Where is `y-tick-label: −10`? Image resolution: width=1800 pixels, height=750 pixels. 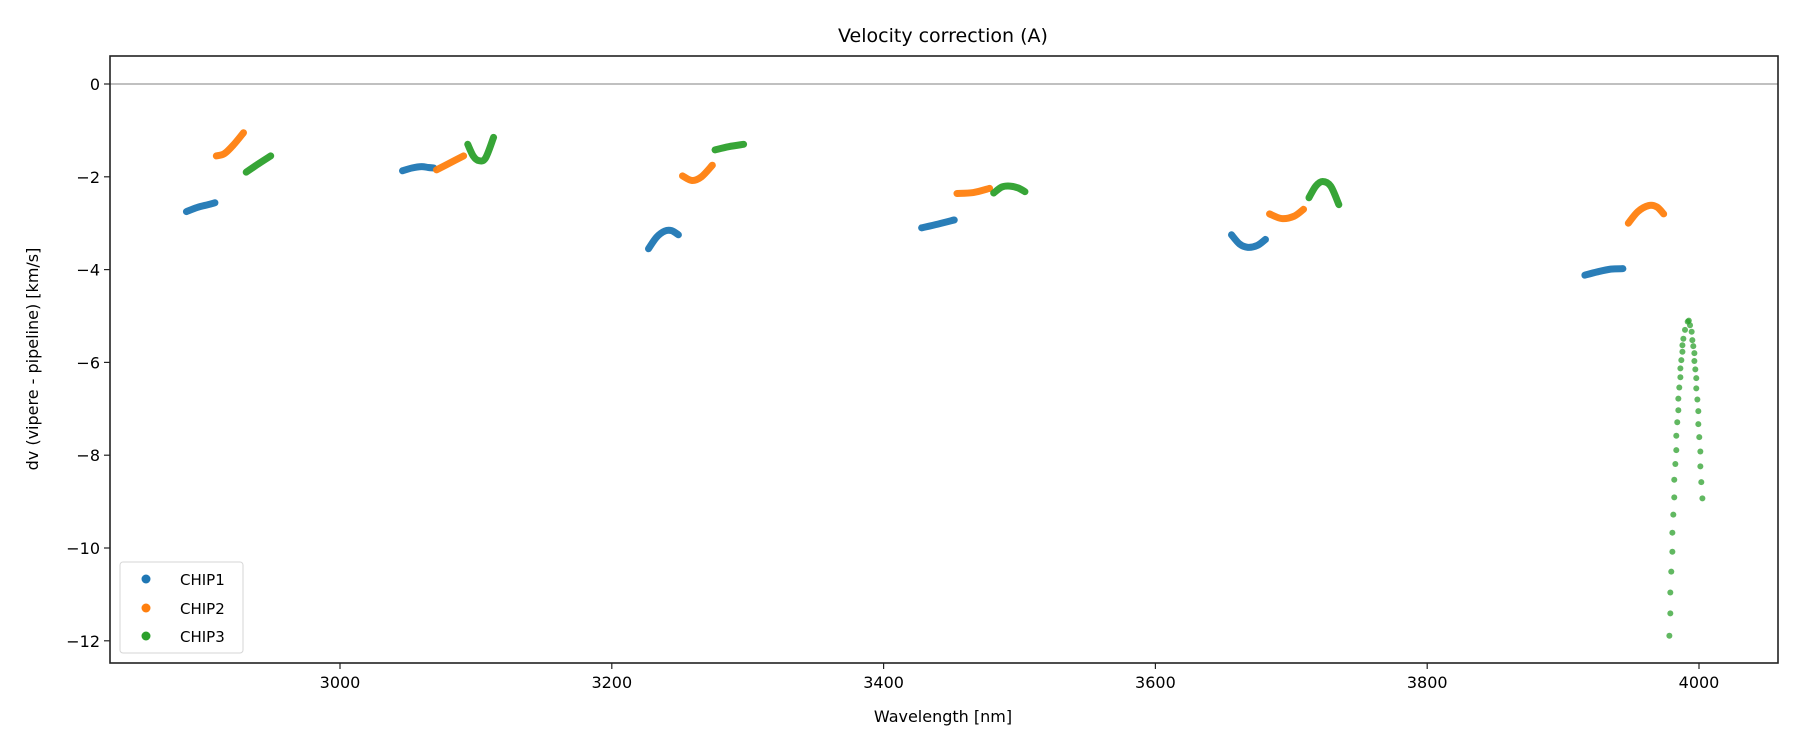 y-tick-label: −10 is located at coordinates (83, 548).